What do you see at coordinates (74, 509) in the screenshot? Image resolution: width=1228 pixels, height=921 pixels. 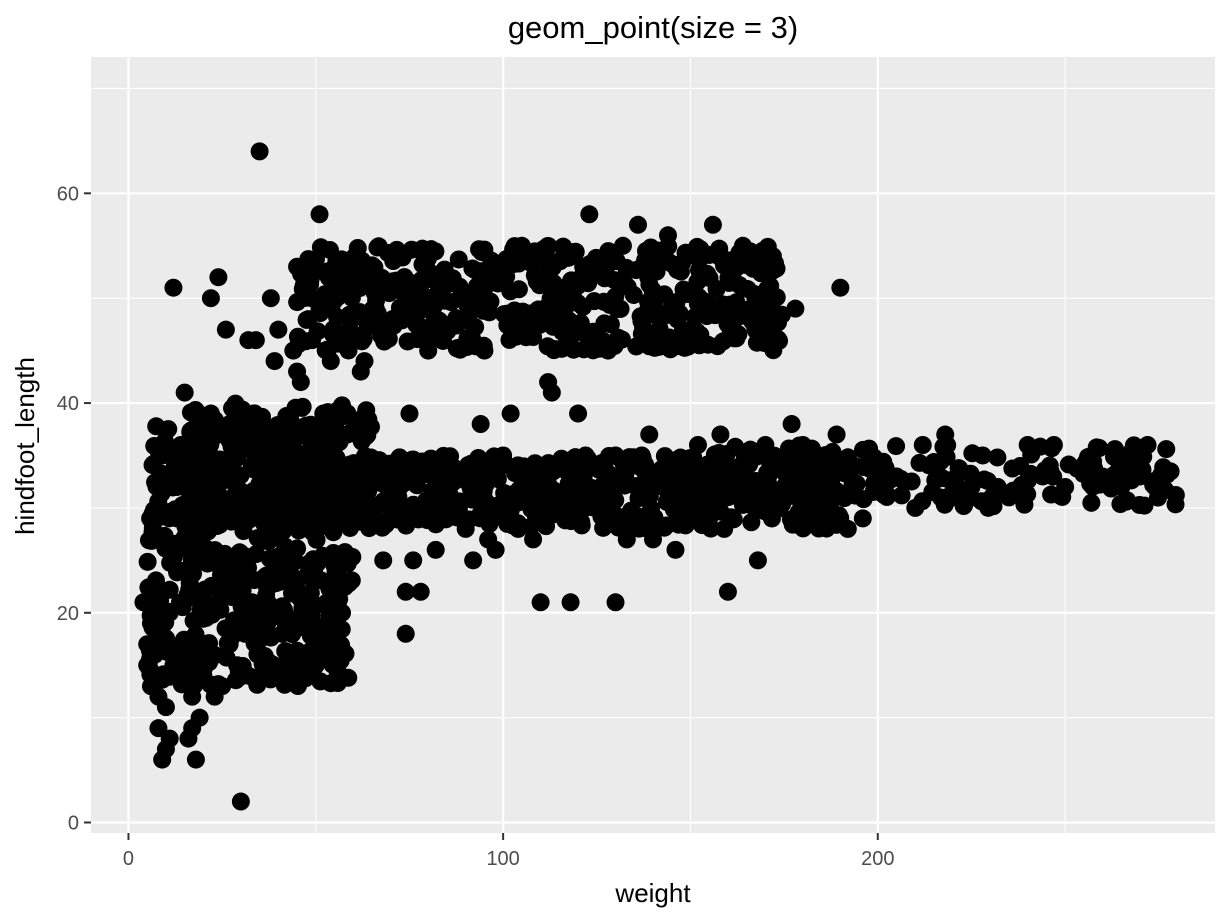 I see `y-axis: 0 20 40 60` at bounding box center [74, 509].